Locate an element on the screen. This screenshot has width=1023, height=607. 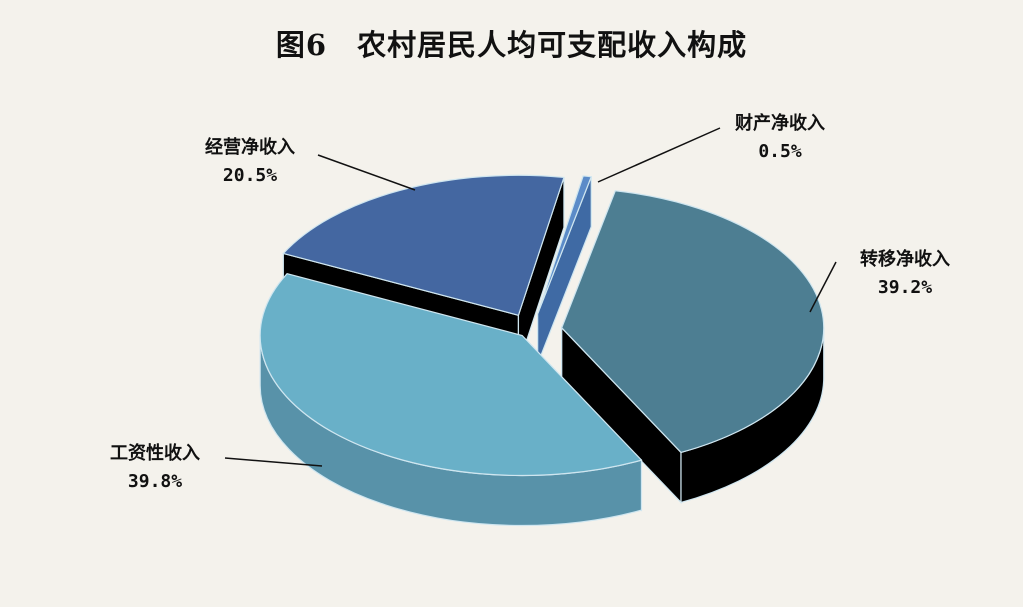
slice-label: 财产净收入 is located at coordinates (780, 123).